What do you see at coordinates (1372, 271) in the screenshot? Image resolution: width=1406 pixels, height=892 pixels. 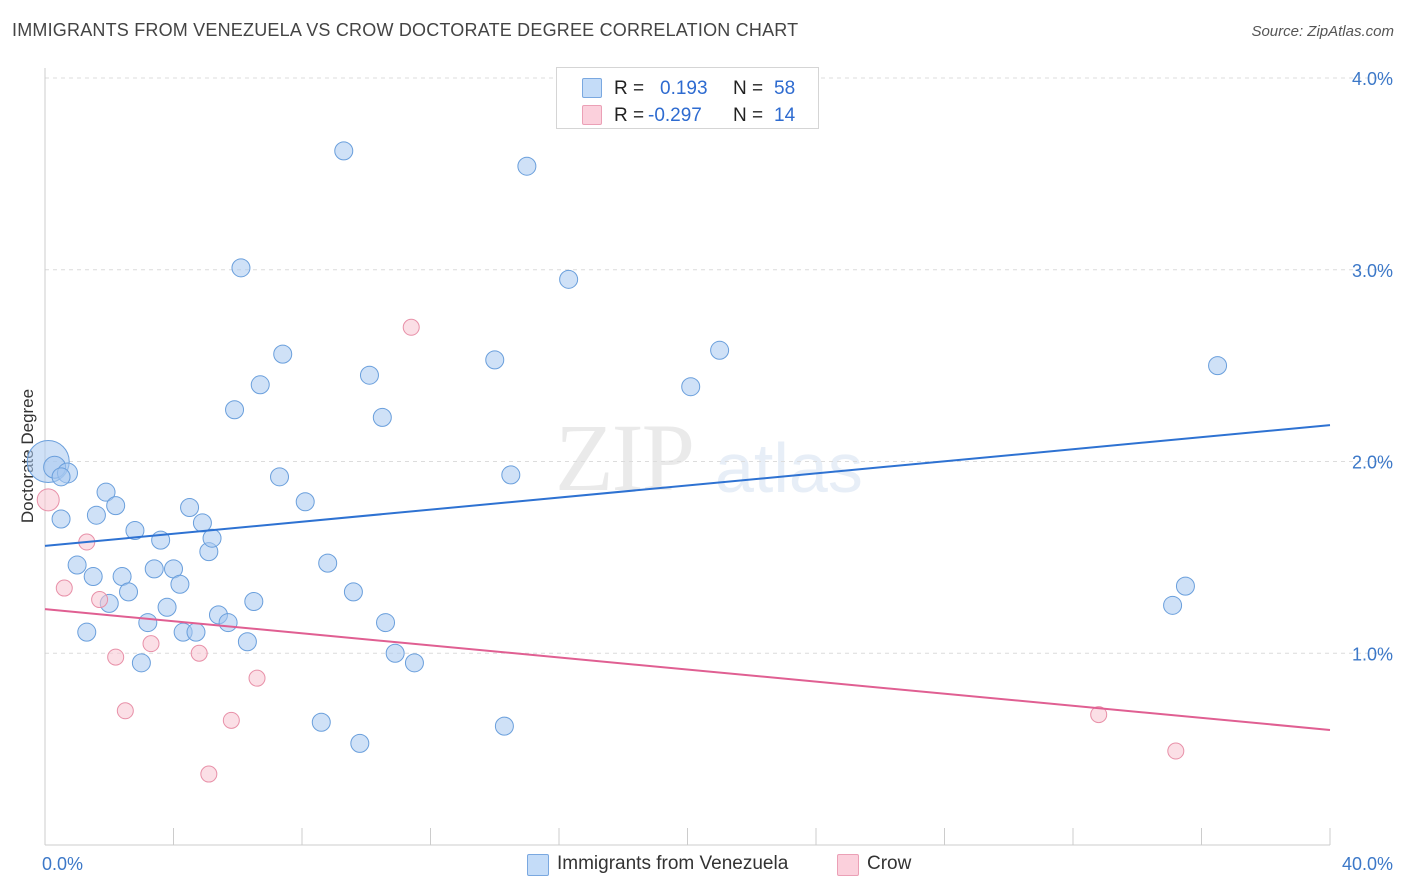 I see `y-tick-label: 3.0%` at bounding box center [1372, 271].